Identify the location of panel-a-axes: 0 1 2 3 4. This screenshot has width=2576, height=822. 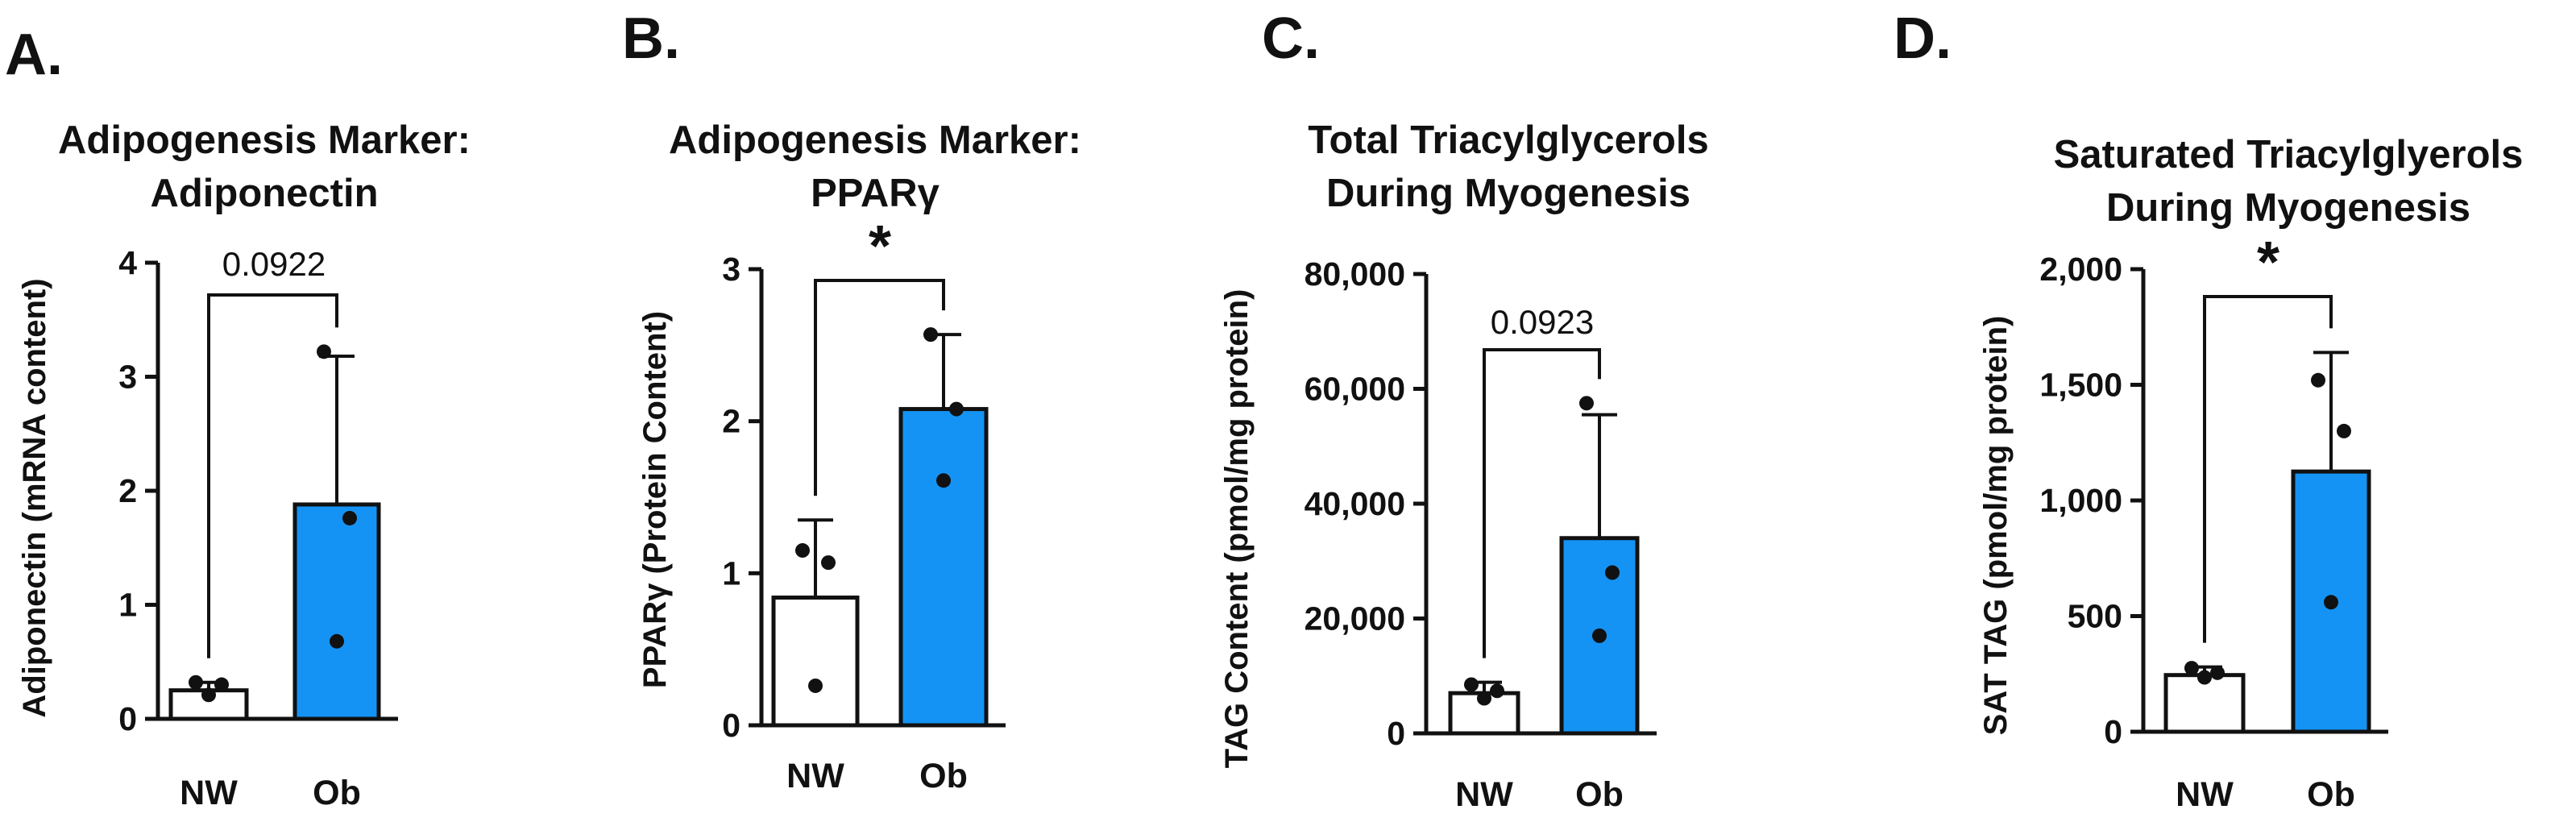
(258, 491).